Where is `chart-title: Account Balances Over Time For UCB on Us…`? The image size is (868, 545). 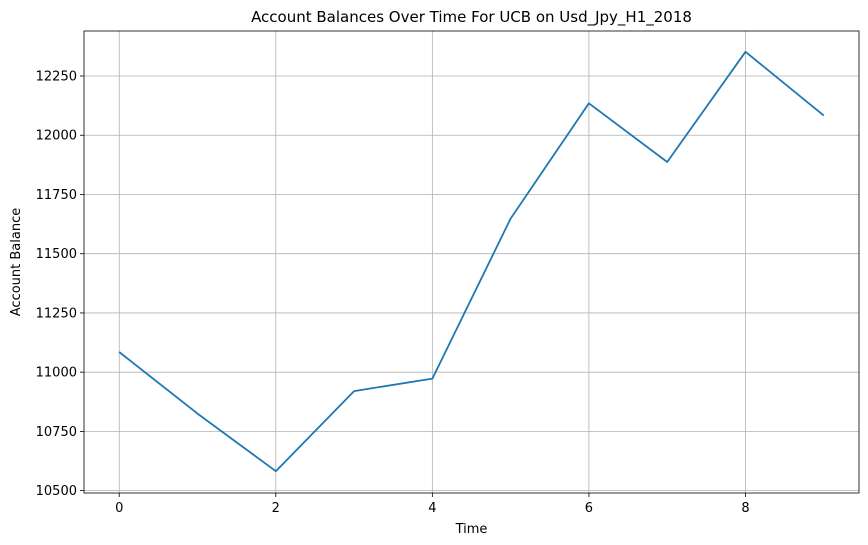 chart-title: Account Balances Over Time For UCB on Us… is located at coordinates (471, 17).